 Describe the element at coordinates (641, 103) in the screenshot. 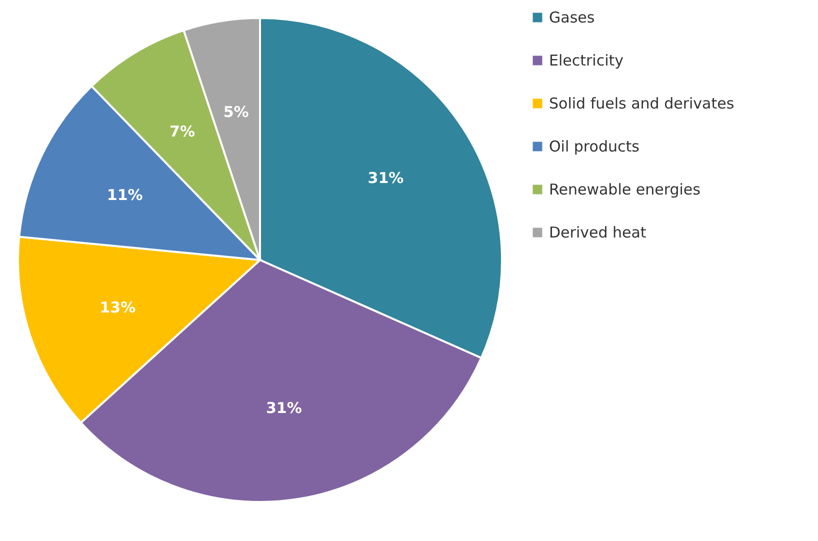

I see `legend-label: Solid fuels and derivates` at that location.